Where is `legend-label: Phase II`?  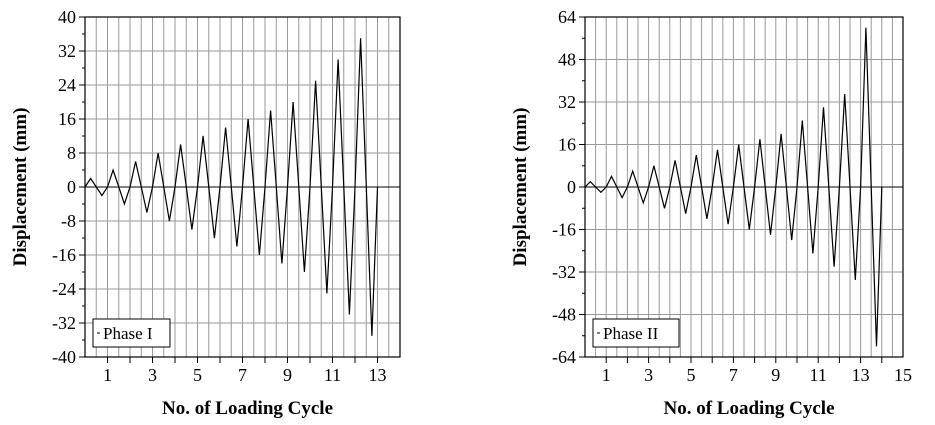 legend-label: Phase II is located at coordinates (631, 333).